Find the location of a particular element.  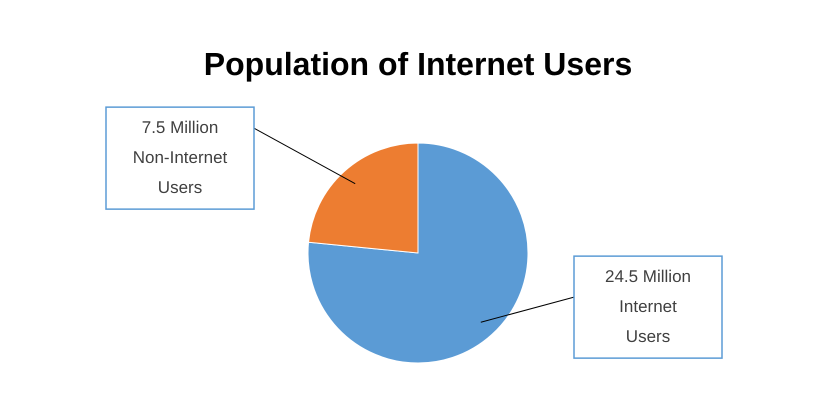

slice-label: Internet Users is located at coordinates (648, 321).